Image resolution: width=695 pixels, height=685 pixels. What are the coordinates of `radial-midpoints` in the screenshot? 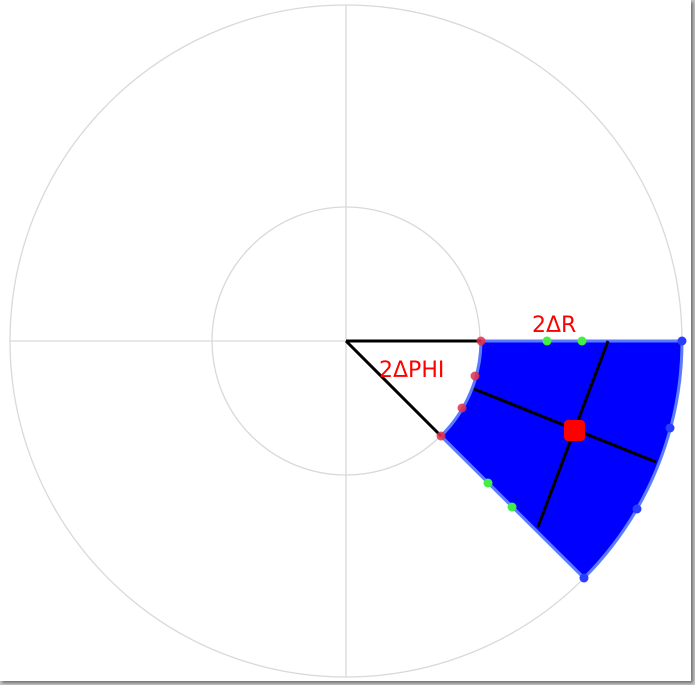 It's located at (535, 424).